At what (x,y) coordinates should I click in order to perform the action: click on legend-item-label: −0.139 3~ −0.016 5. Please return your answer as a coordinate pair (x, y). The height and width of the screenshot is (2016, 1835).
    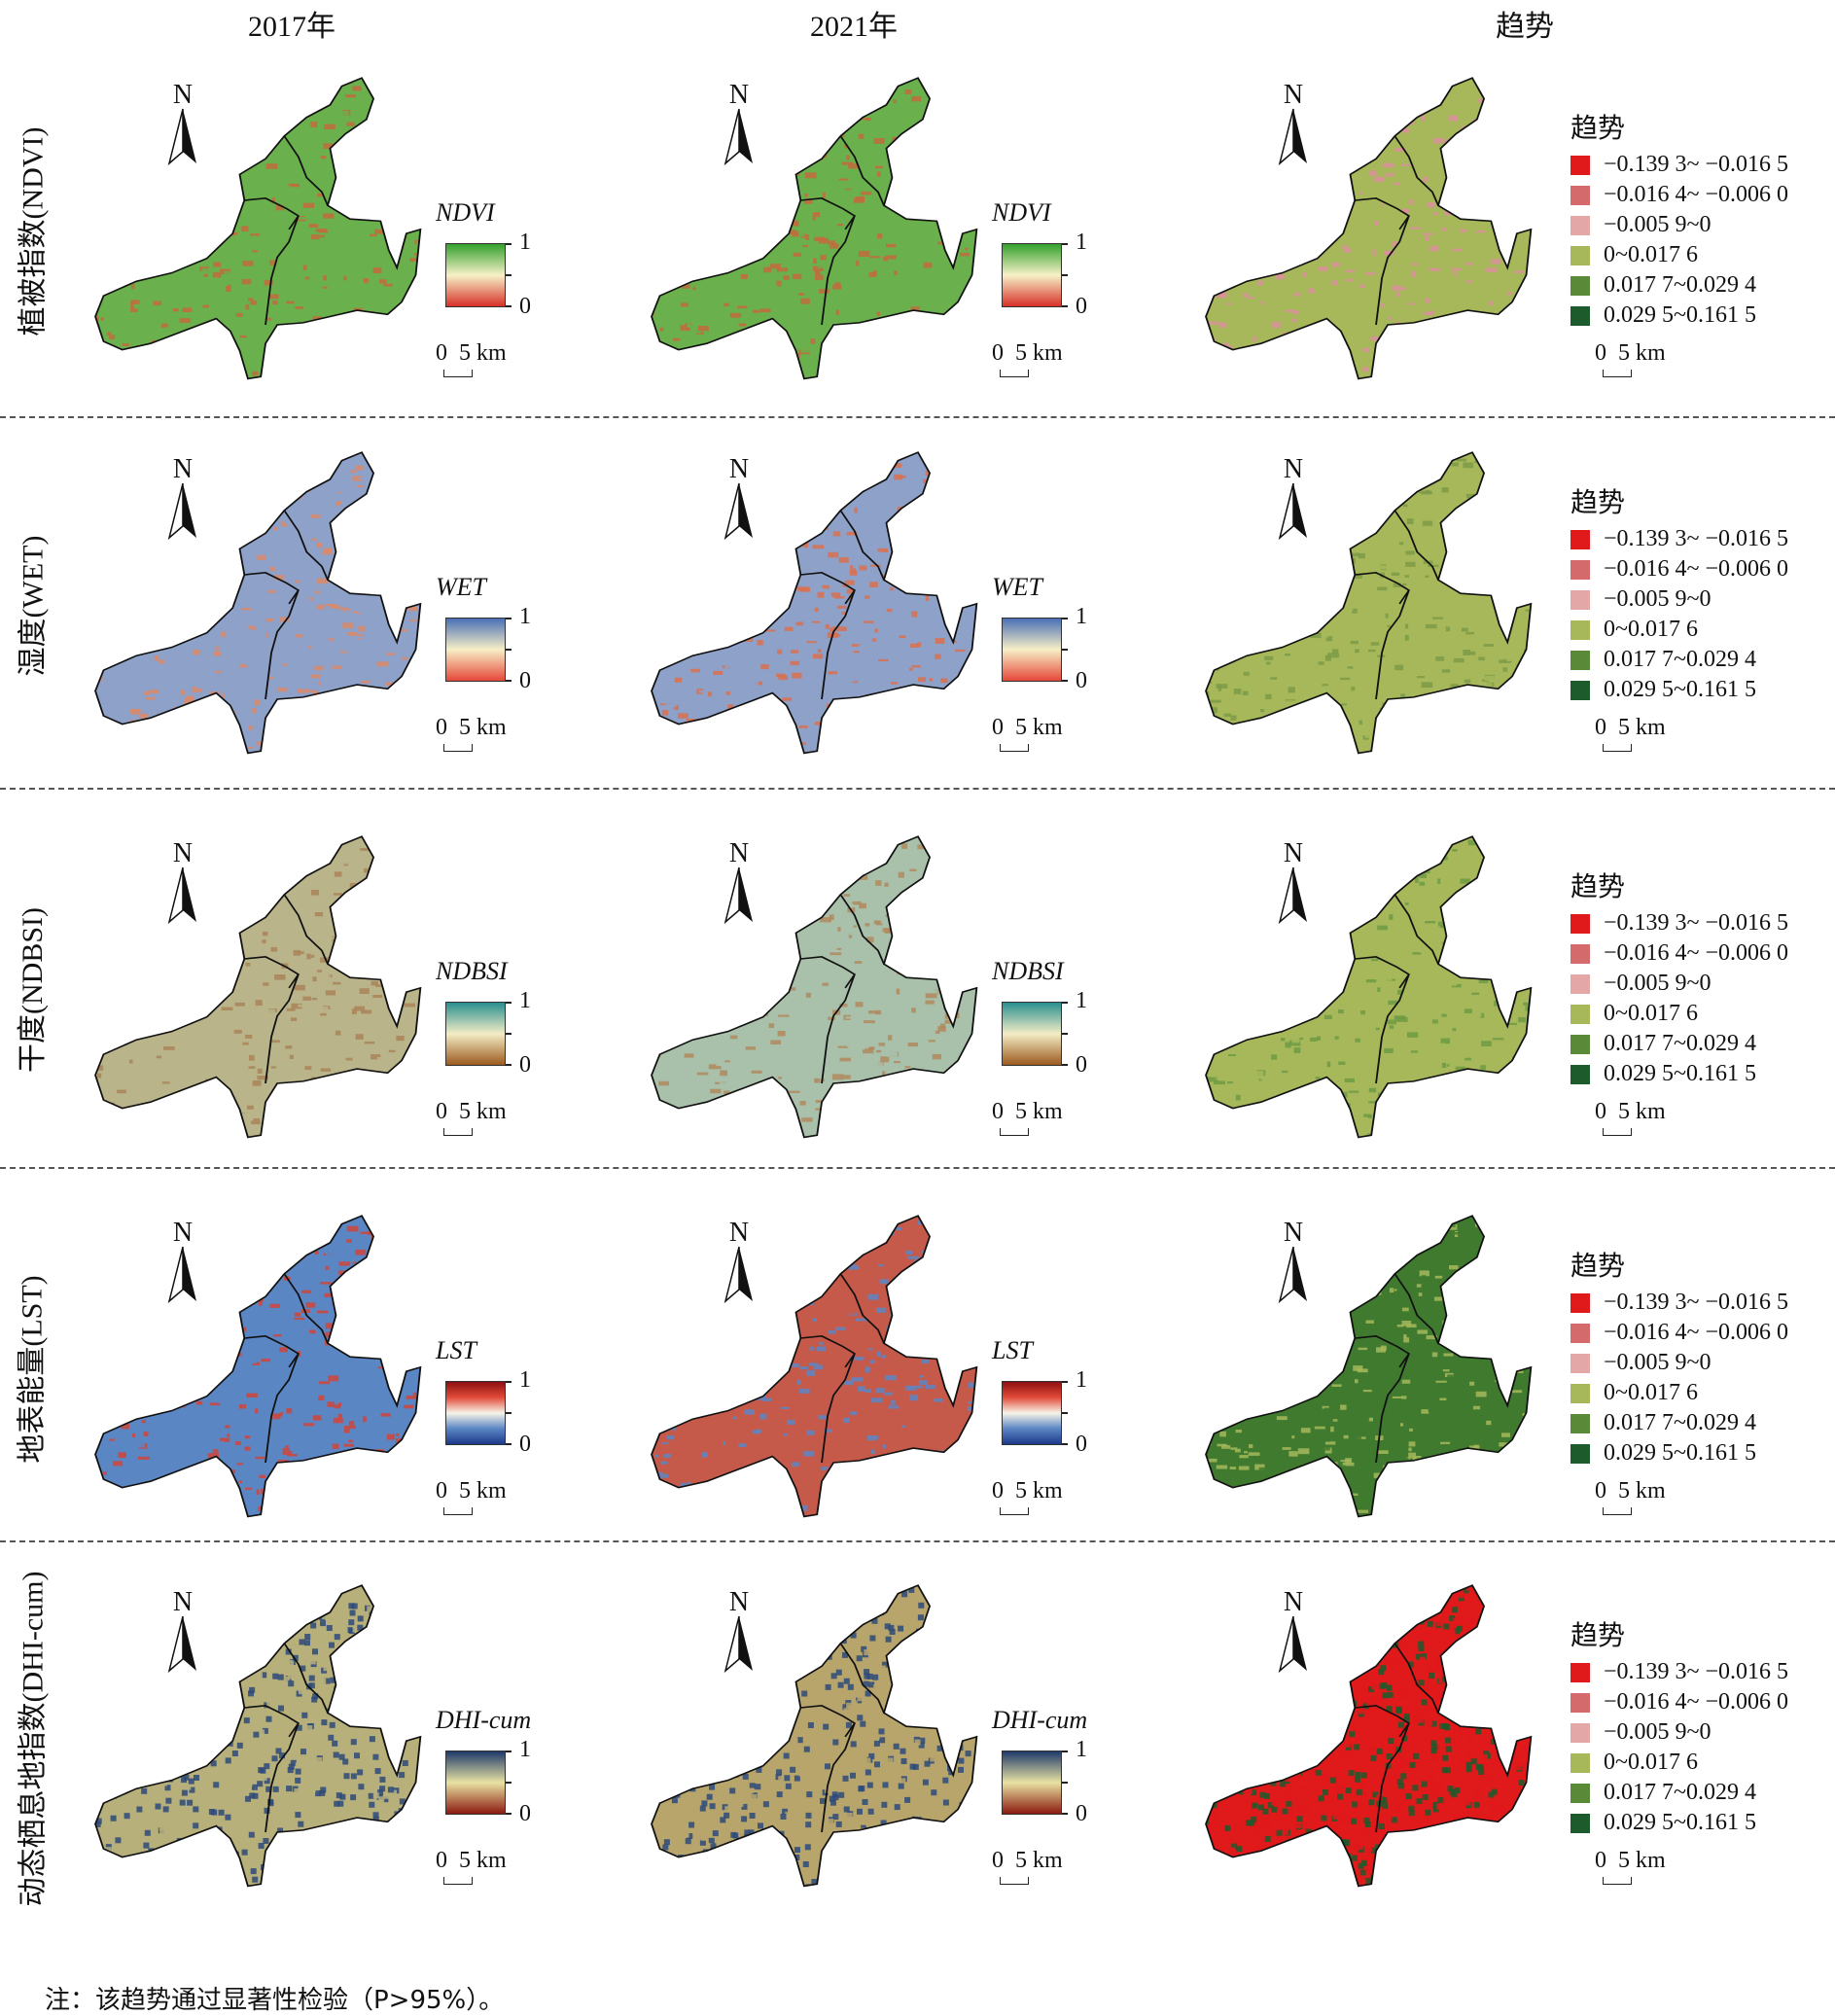
    Looking at the image, I should click on (1697, 1302).